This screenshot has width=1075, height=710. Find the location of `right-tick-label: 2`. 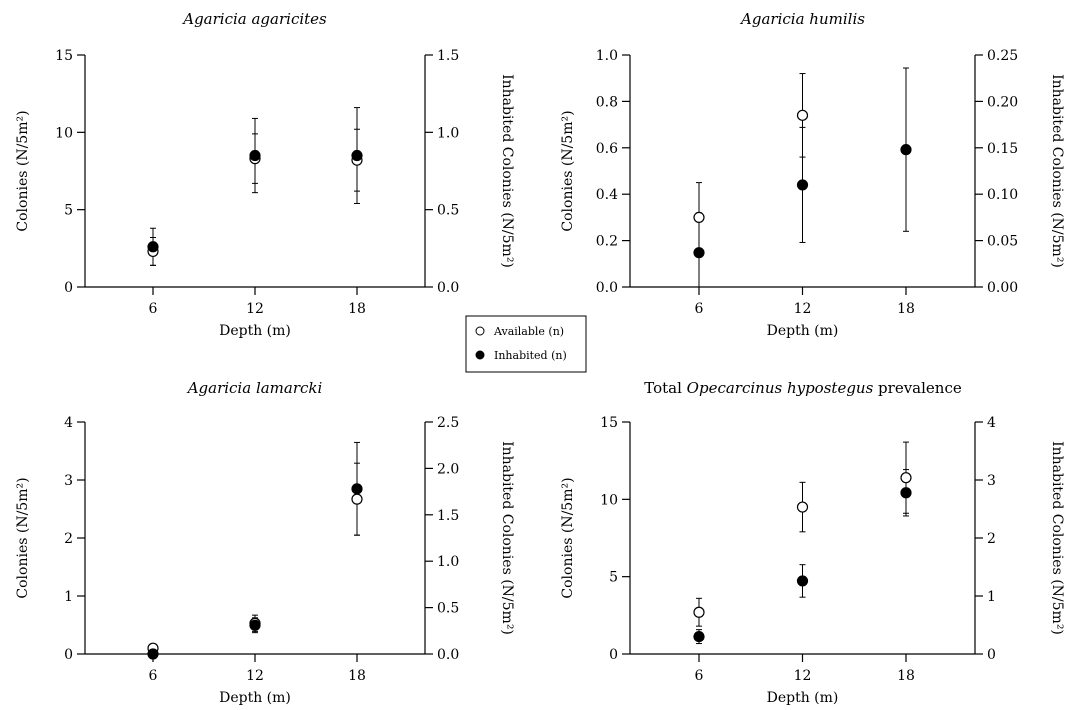

right-tick-label: 2 is located at coordinates (991, 539).